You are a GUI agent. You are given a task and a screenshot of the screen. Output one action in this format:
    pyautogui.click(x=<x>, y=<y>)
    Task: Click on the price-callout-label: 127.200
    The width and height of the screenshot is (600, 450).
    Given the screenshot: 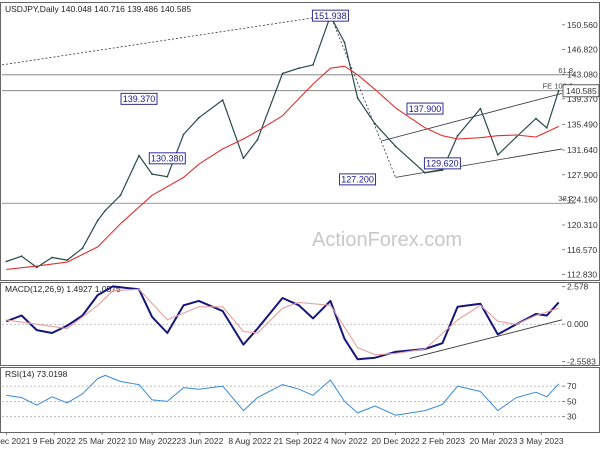 What is the action you would take?
    pyautogui.click(x=357, y=180)
    